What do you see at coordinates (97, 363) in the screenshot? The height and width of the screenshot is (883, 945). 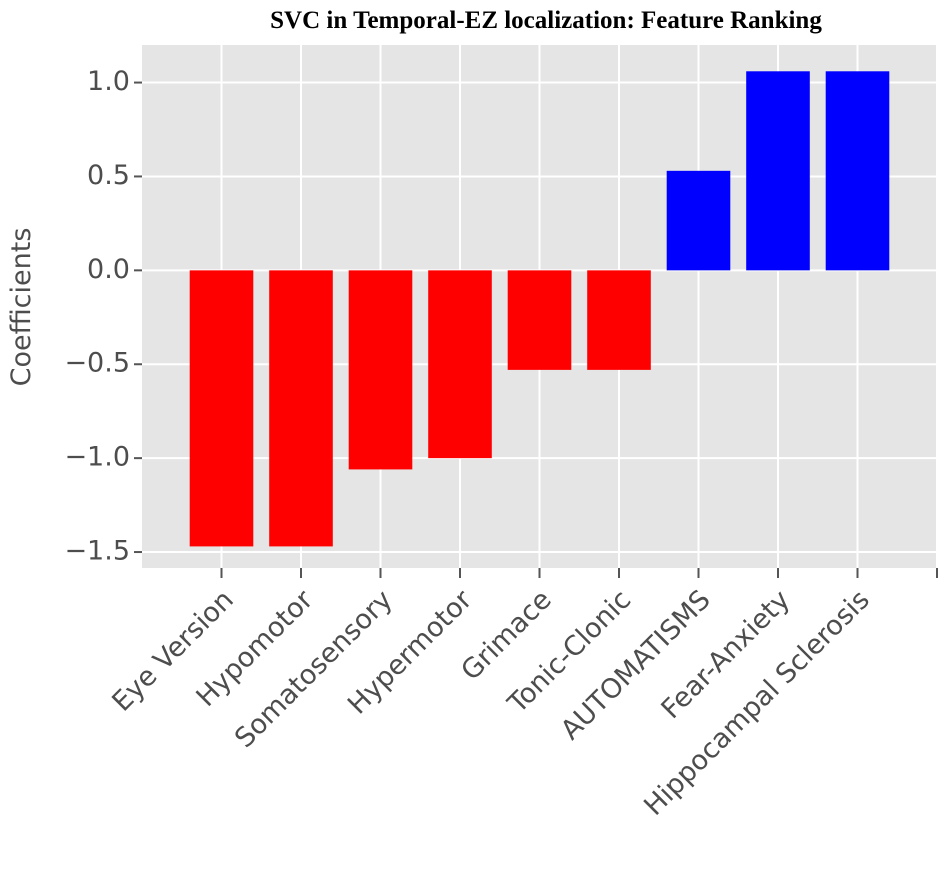 I see `y-tick-label: −0.5` at bounding box center [97, 363].